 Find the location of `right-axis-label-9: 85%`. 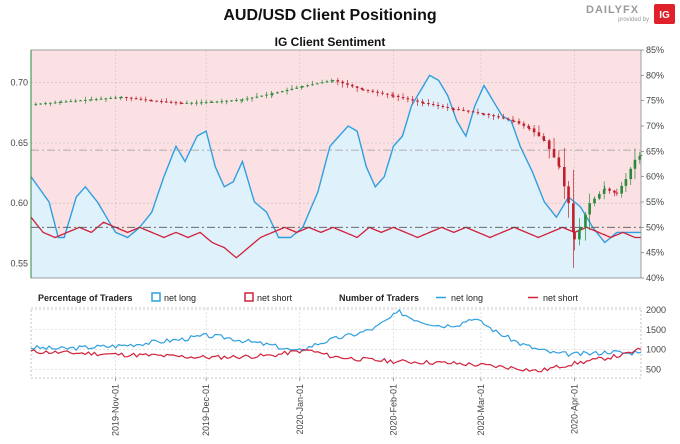

right-axis-label-9: 85% is located at coordinates (655, 50).